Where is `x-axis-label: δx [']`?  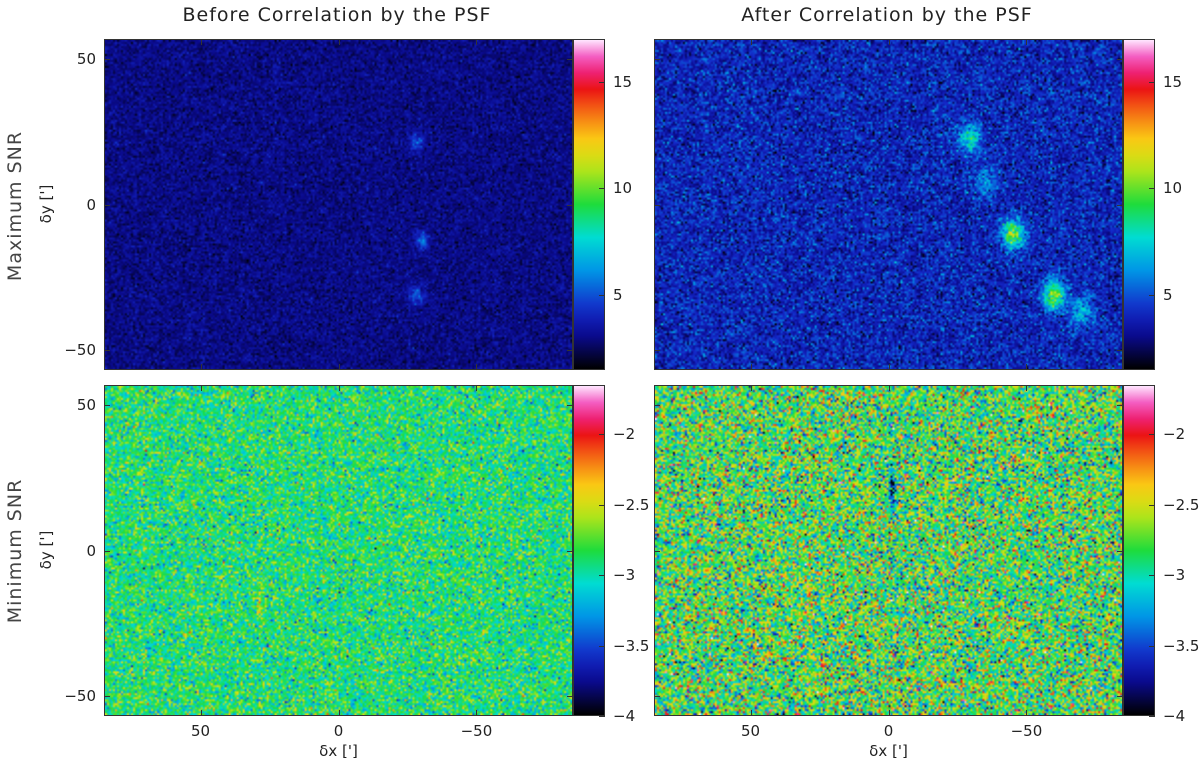 x-axis-label: δx ['] is located at coordinates (888, 751).